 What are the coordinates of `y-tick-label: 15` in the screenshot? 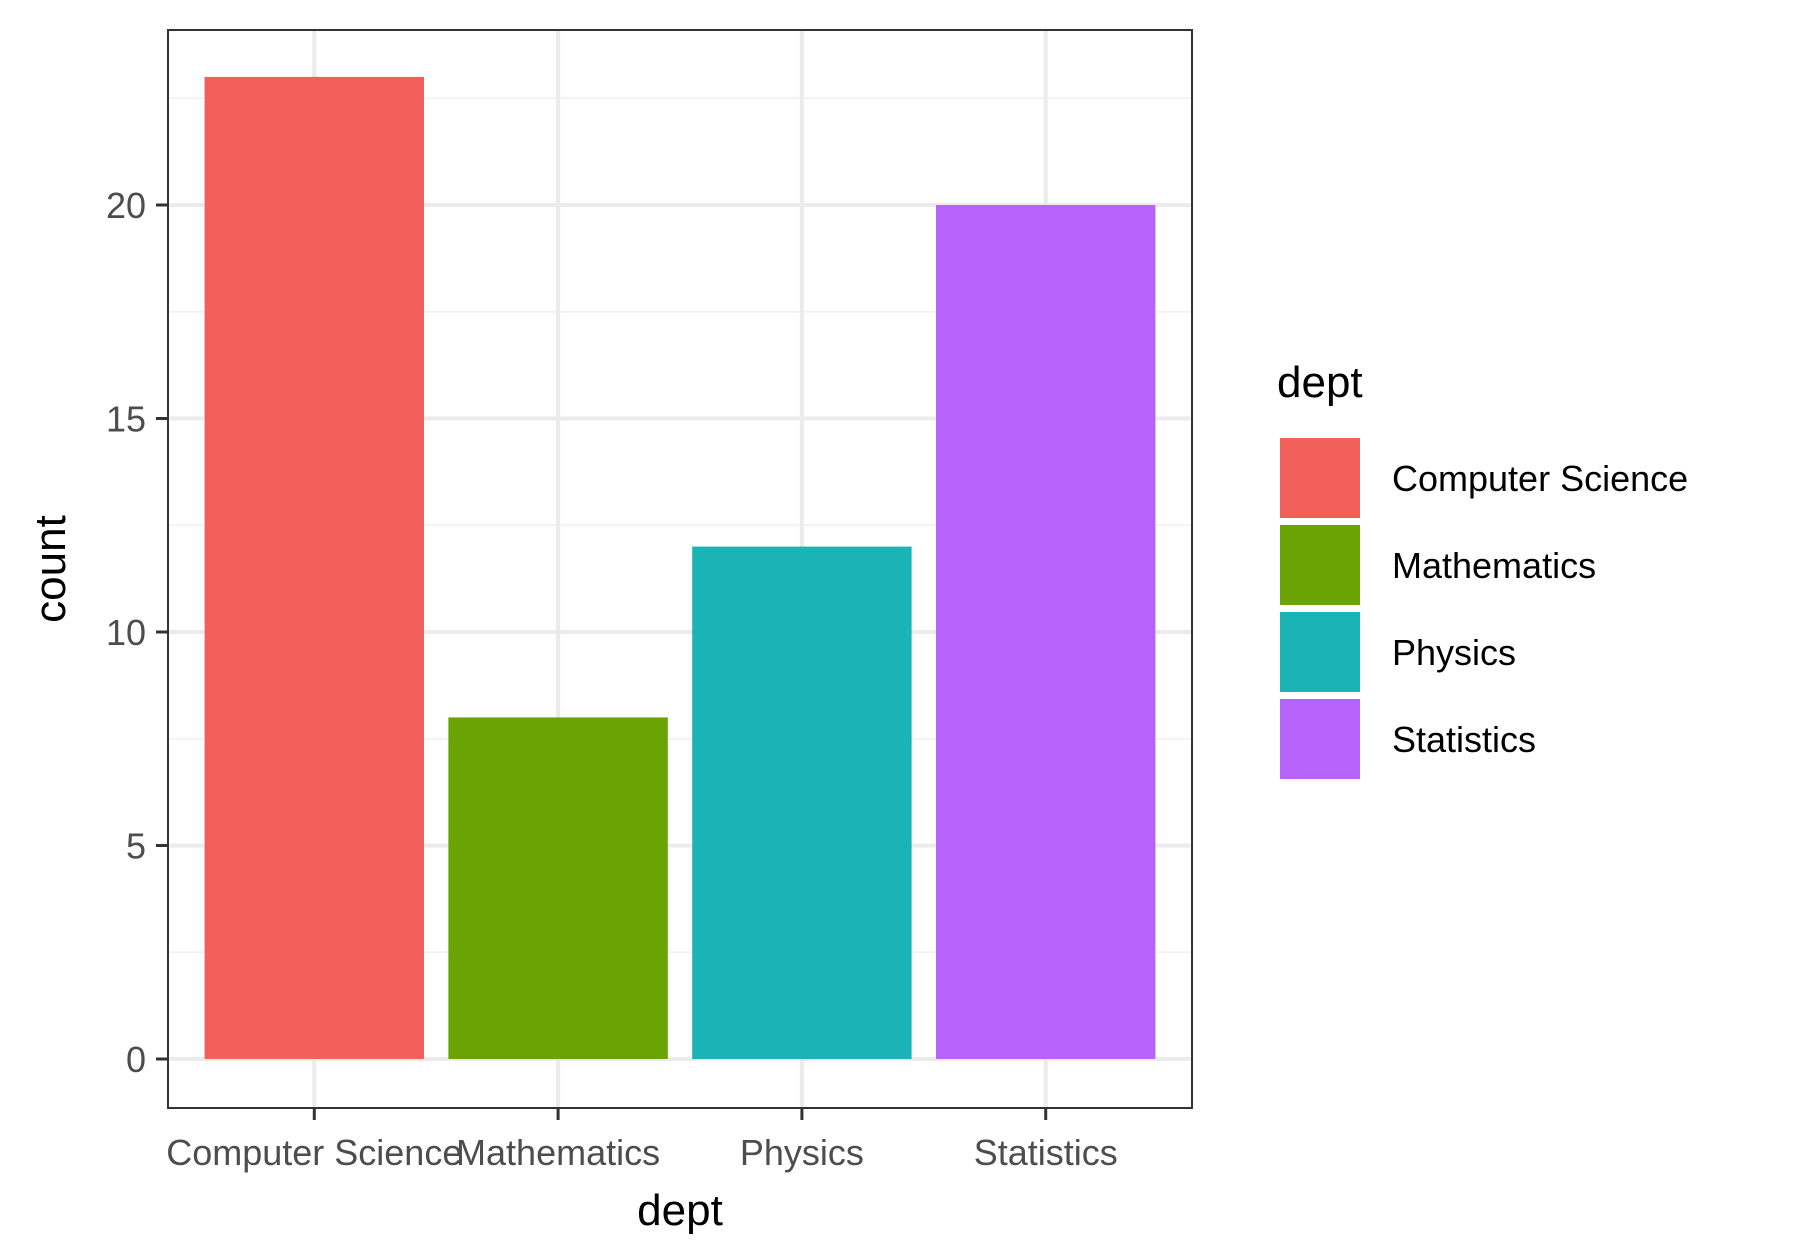 It's located at (126, 419).